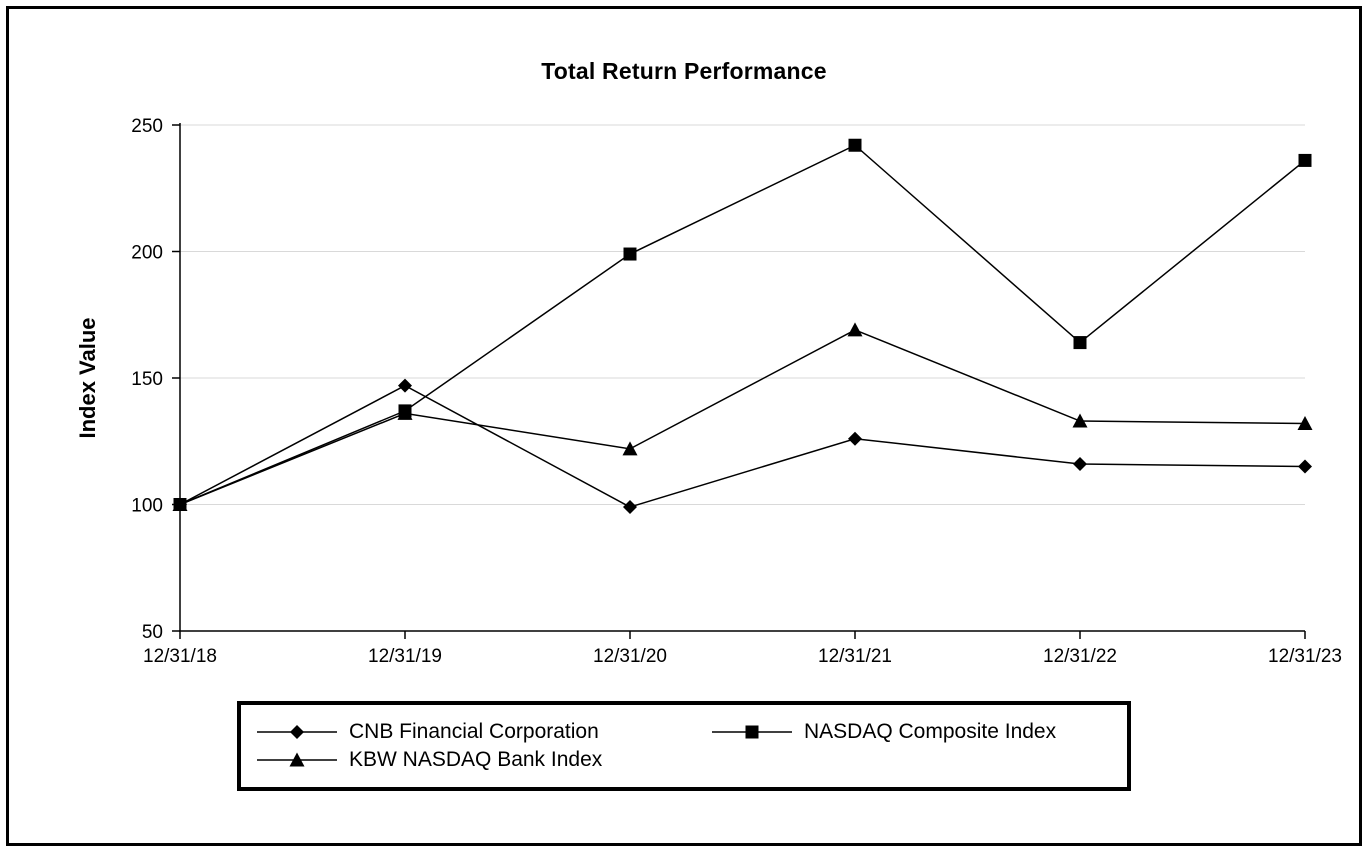  Describe the element at coordinates (147, 253) in the screenshot. I see `svg-text: 200` at that location.